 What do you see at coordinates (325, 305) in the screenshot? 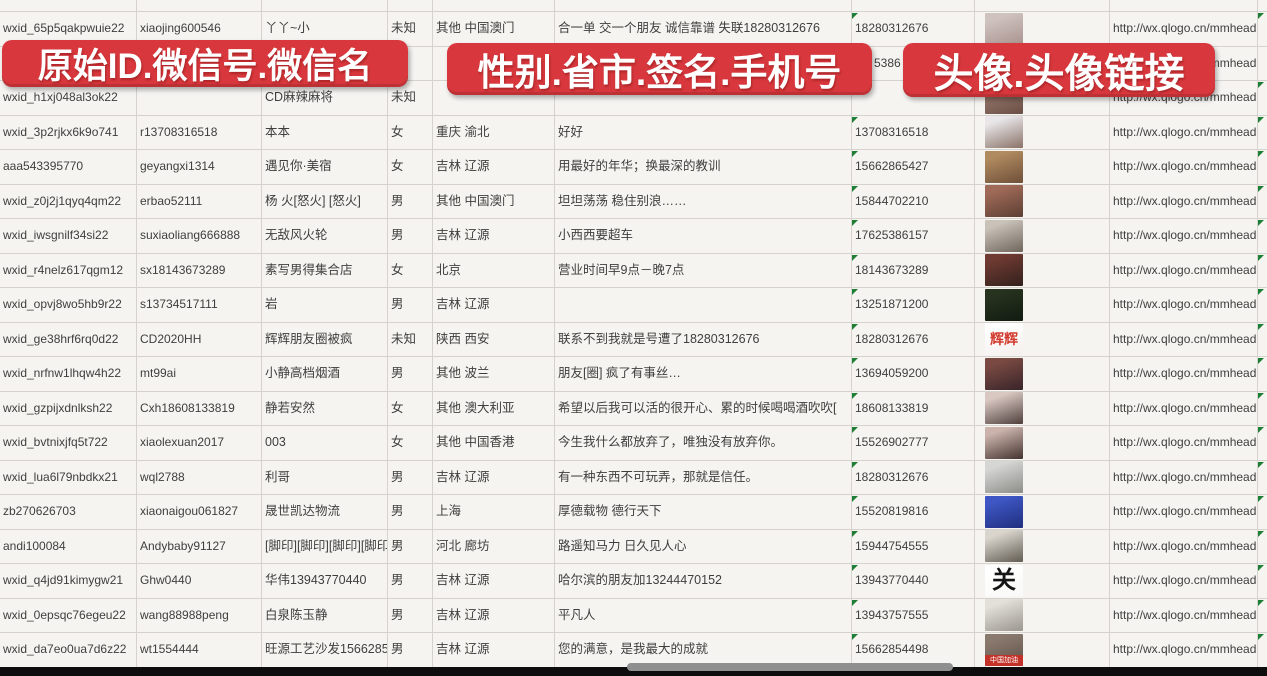
I see `cell-wechat-name: 岩` at bounding box center [325, 305].